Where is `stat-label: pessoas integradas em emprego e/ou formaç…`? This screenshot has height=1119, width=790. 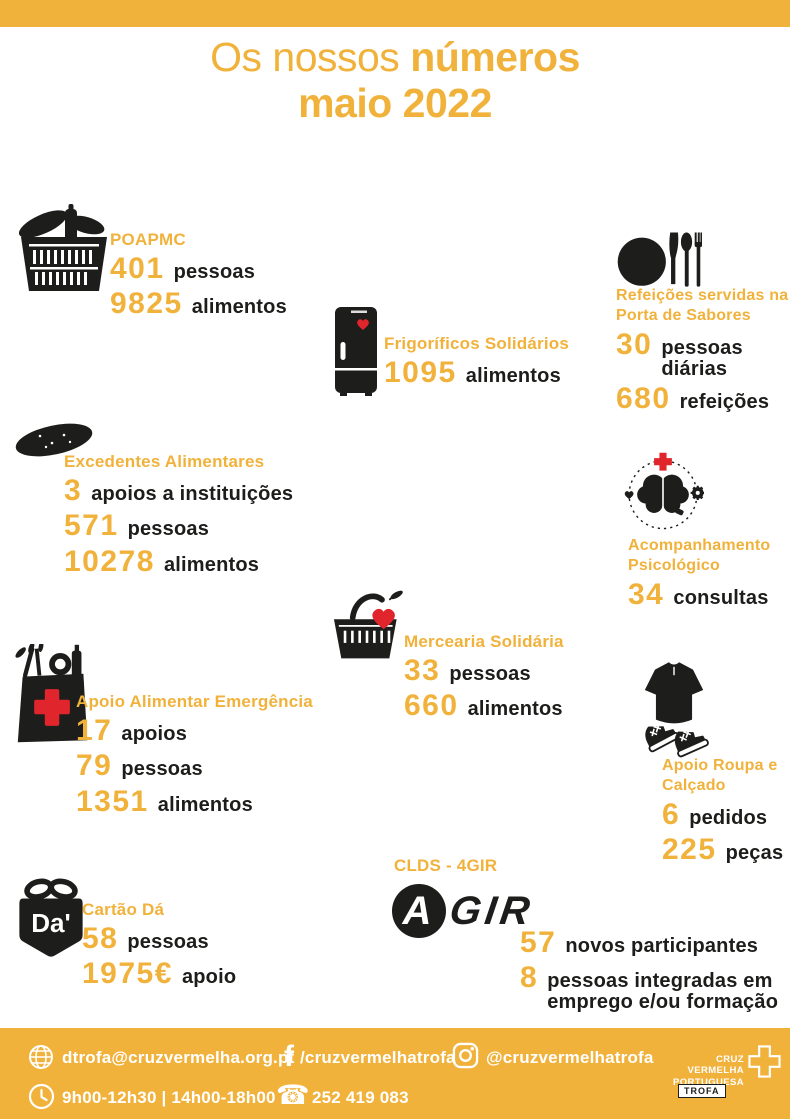
stat-label: pessoas integradas em emprego e/ou formaç… is located at coordinates (662, 992).